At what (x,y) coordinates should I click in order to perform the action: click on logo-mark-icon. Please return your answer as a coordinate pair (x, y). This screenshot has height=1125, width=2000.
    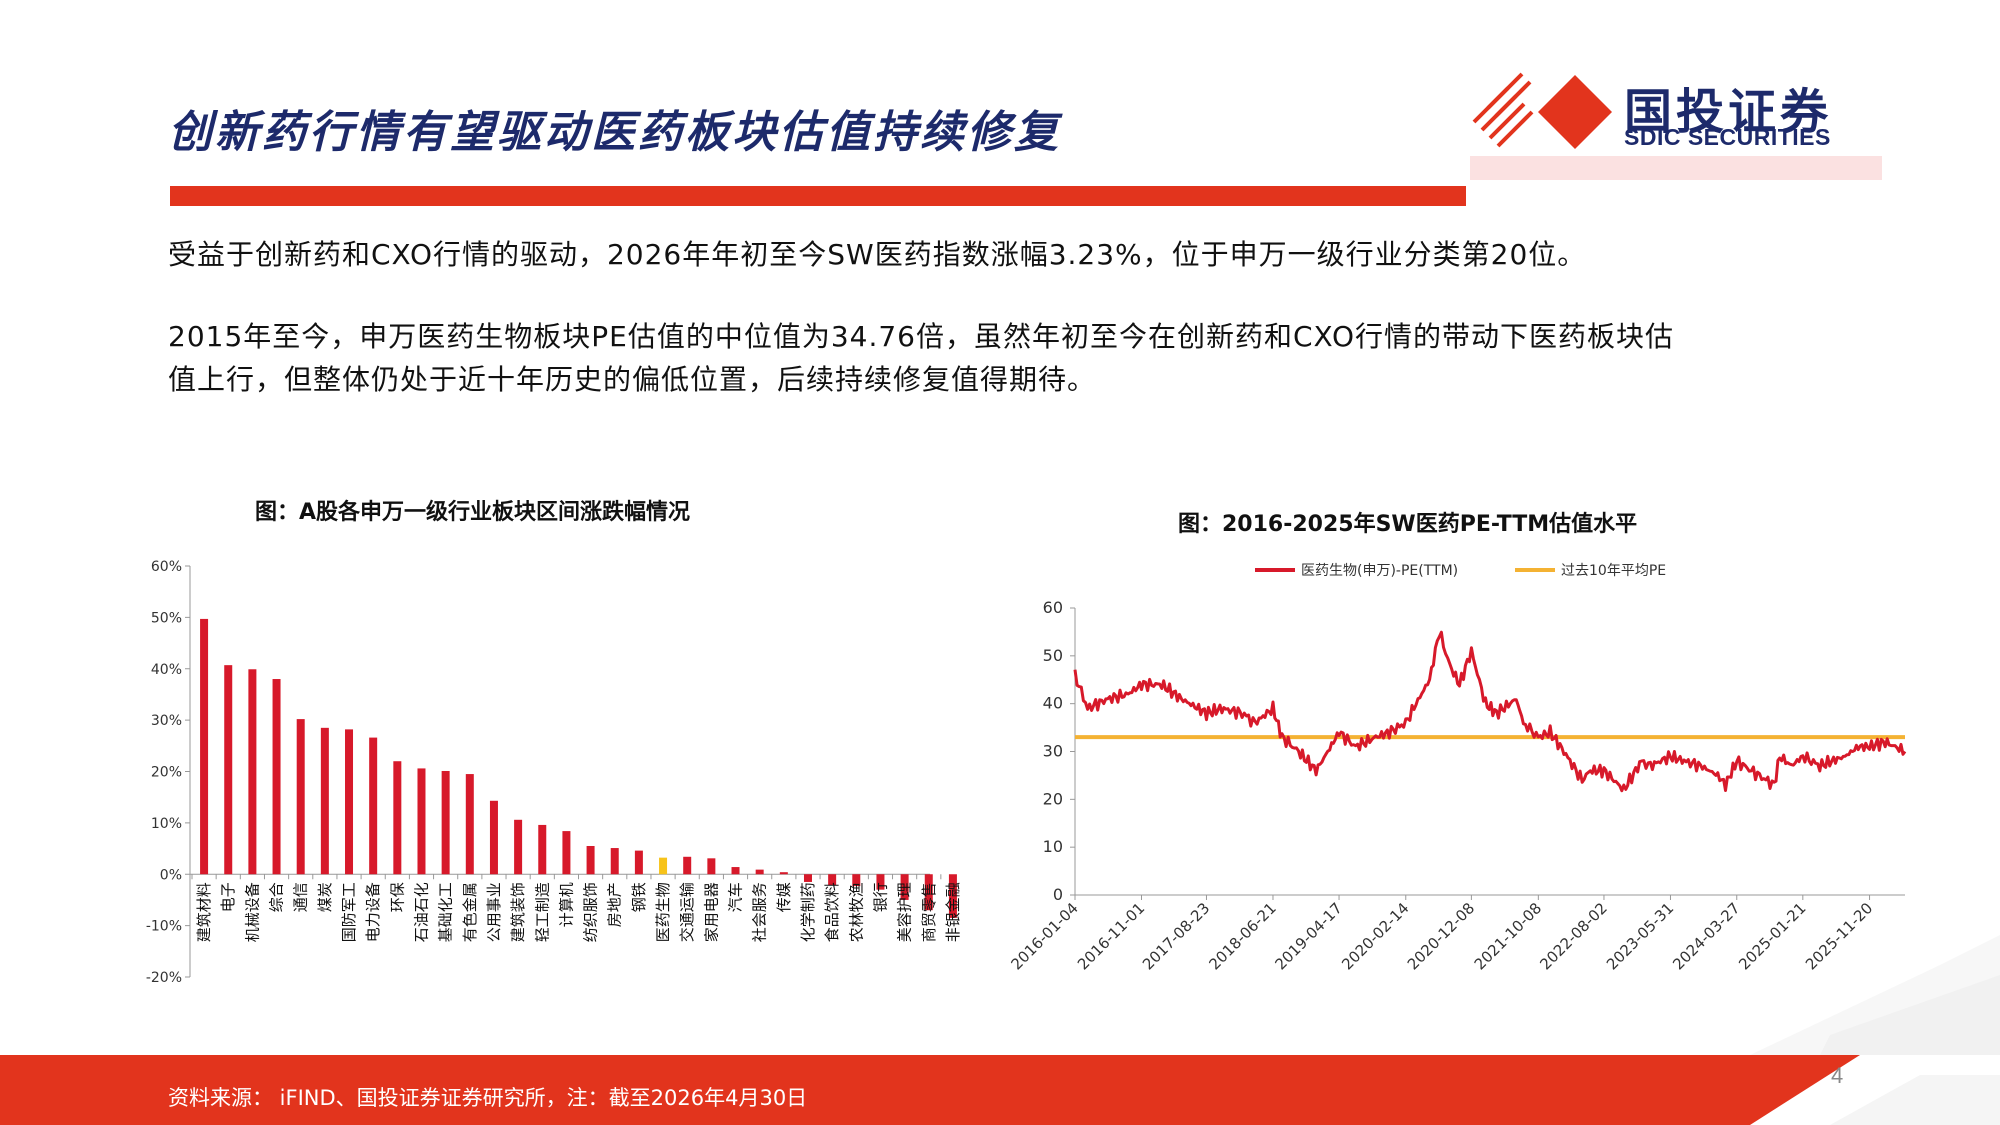
    Looking at the image, I should click on (1542, 110).